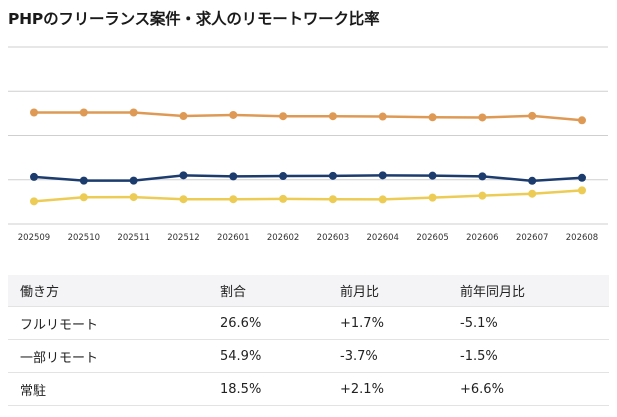 This screenshot has width=617, height=417. I want to click on header-yoy: 前年同月比, so click(528, 291).